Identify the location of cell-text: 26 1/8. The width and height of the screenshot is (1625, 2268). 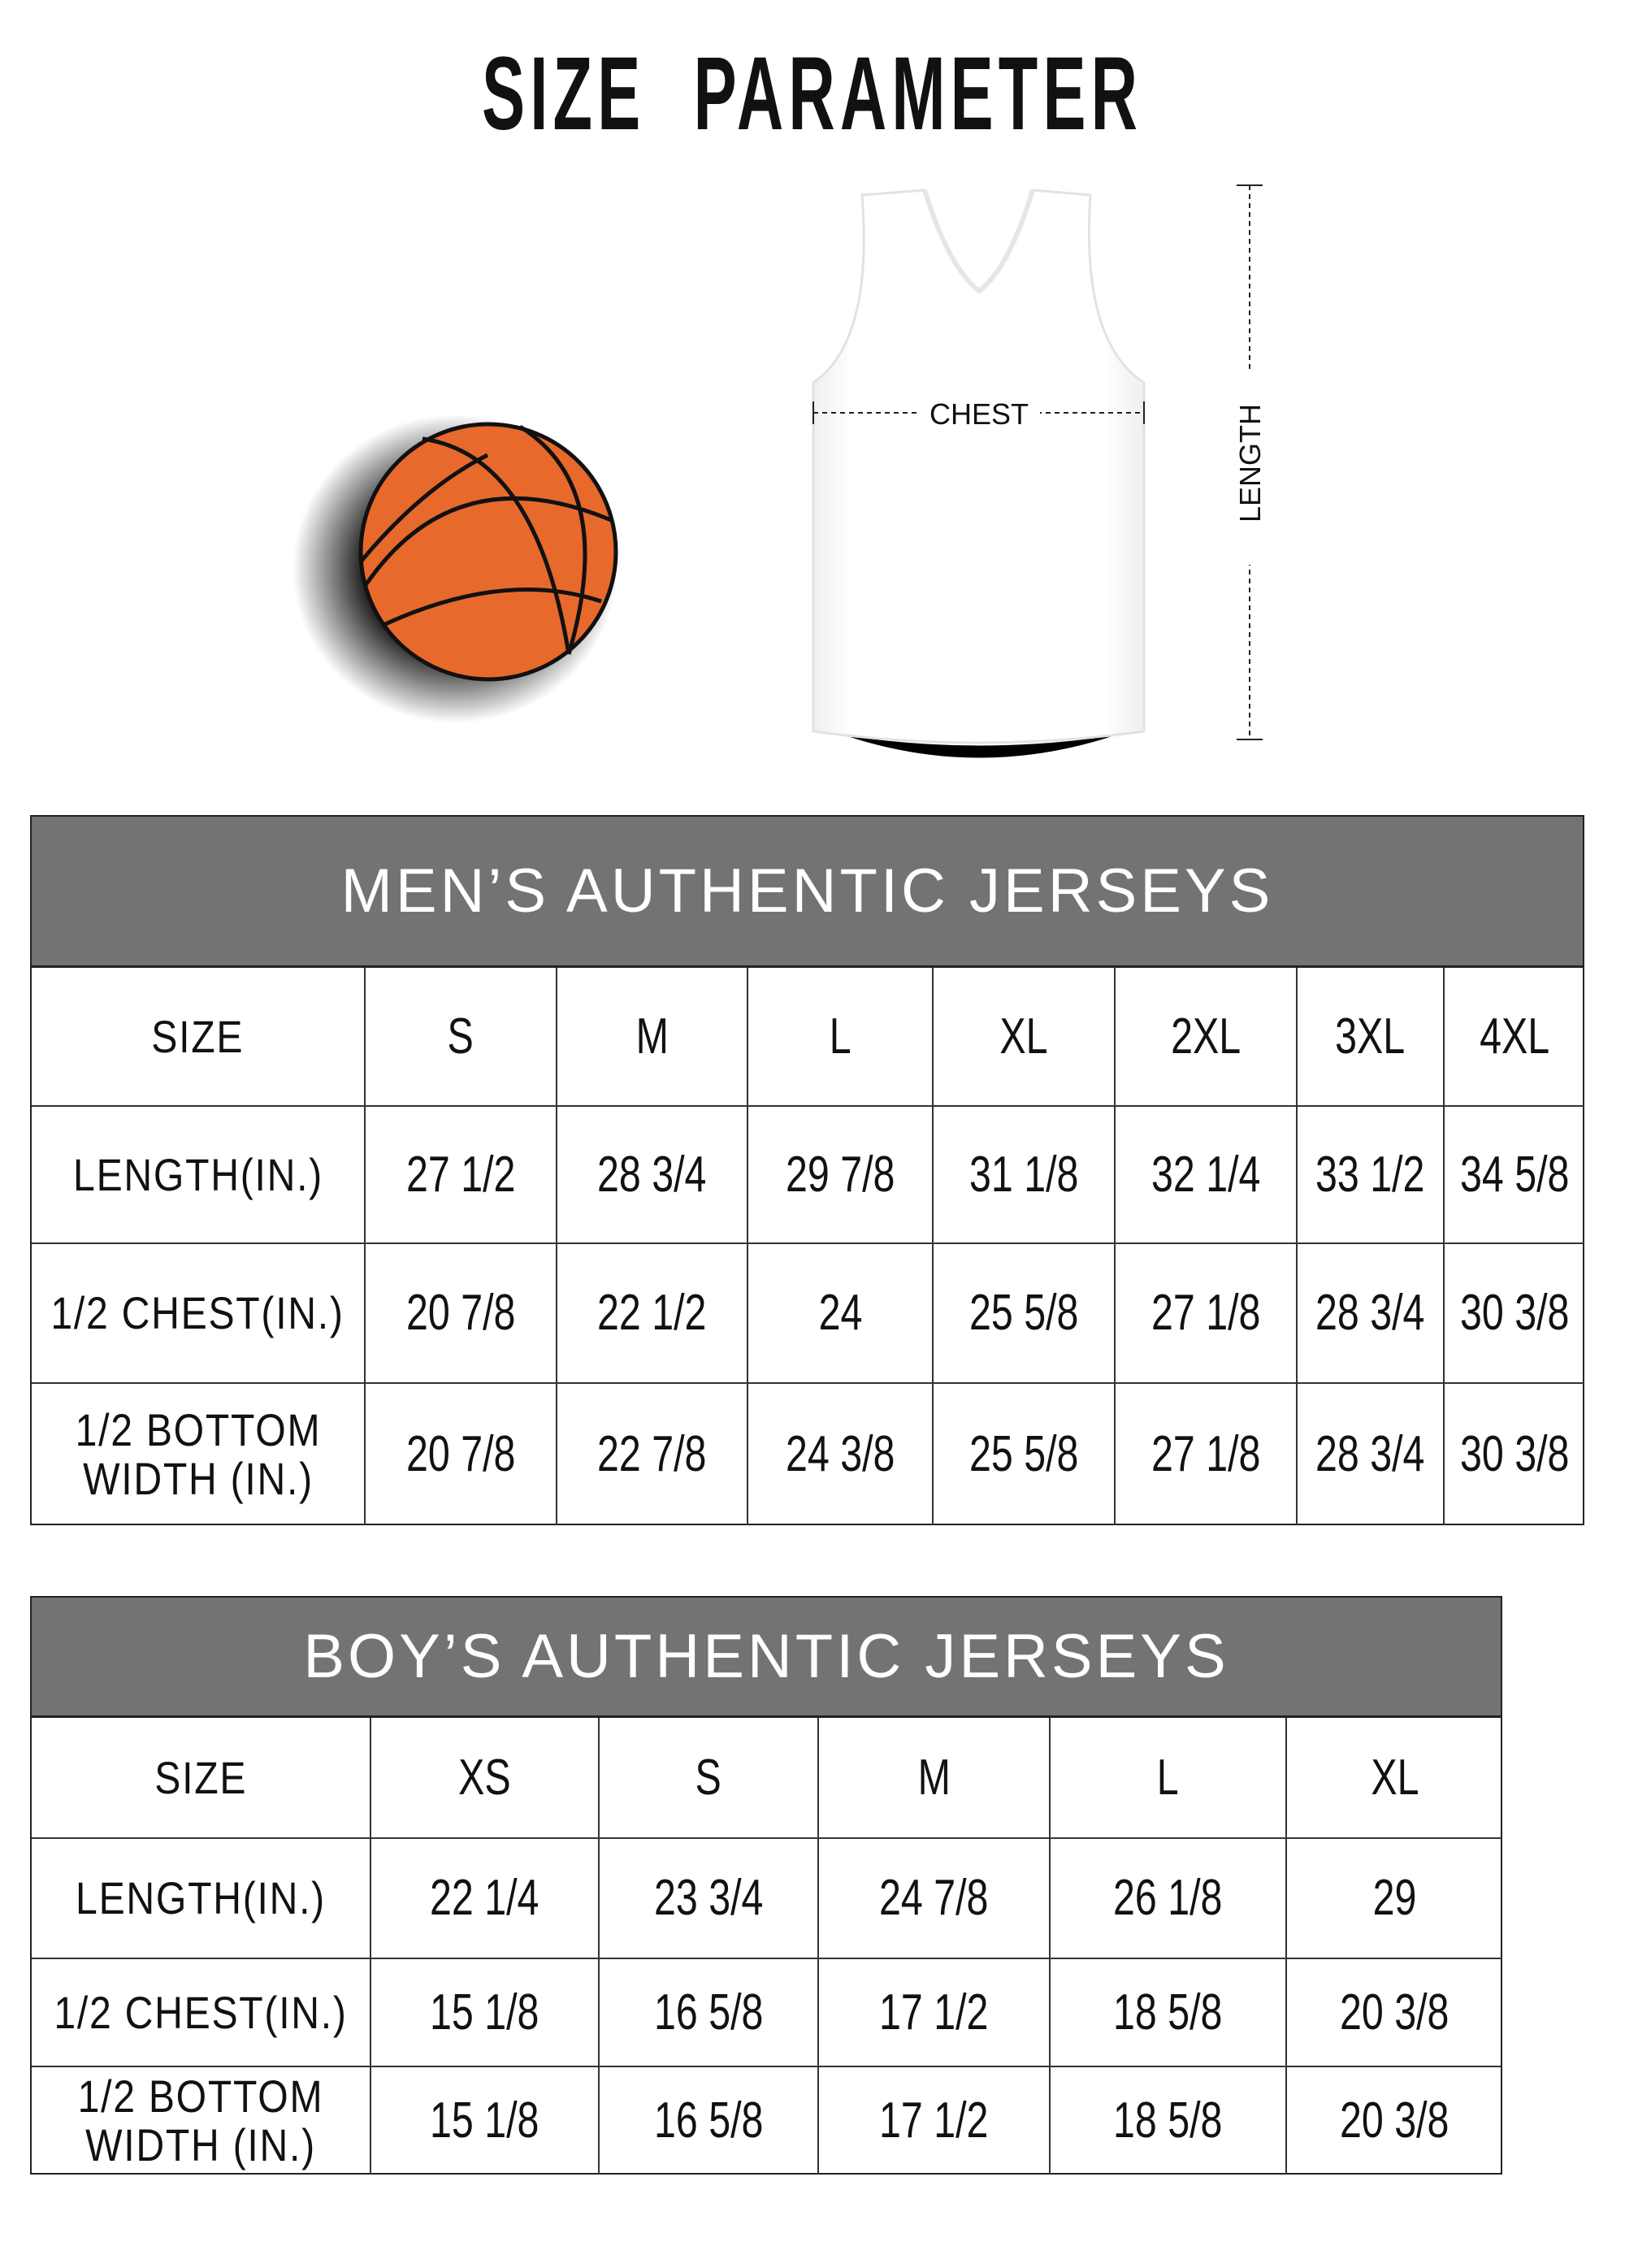
(1168, 1898).